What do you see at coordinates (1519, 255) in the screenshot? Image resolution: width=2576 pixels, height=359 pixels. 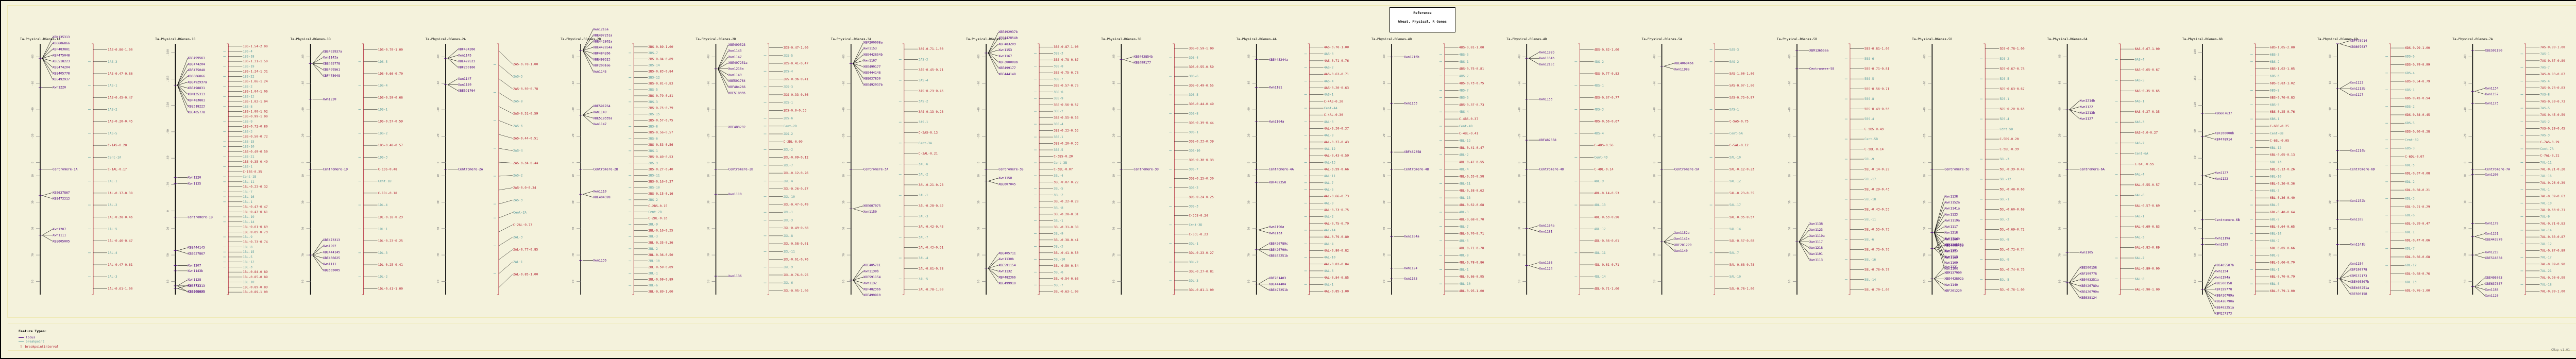 I see `scale-tick-label: 70` at bounding box center [1519, 255].